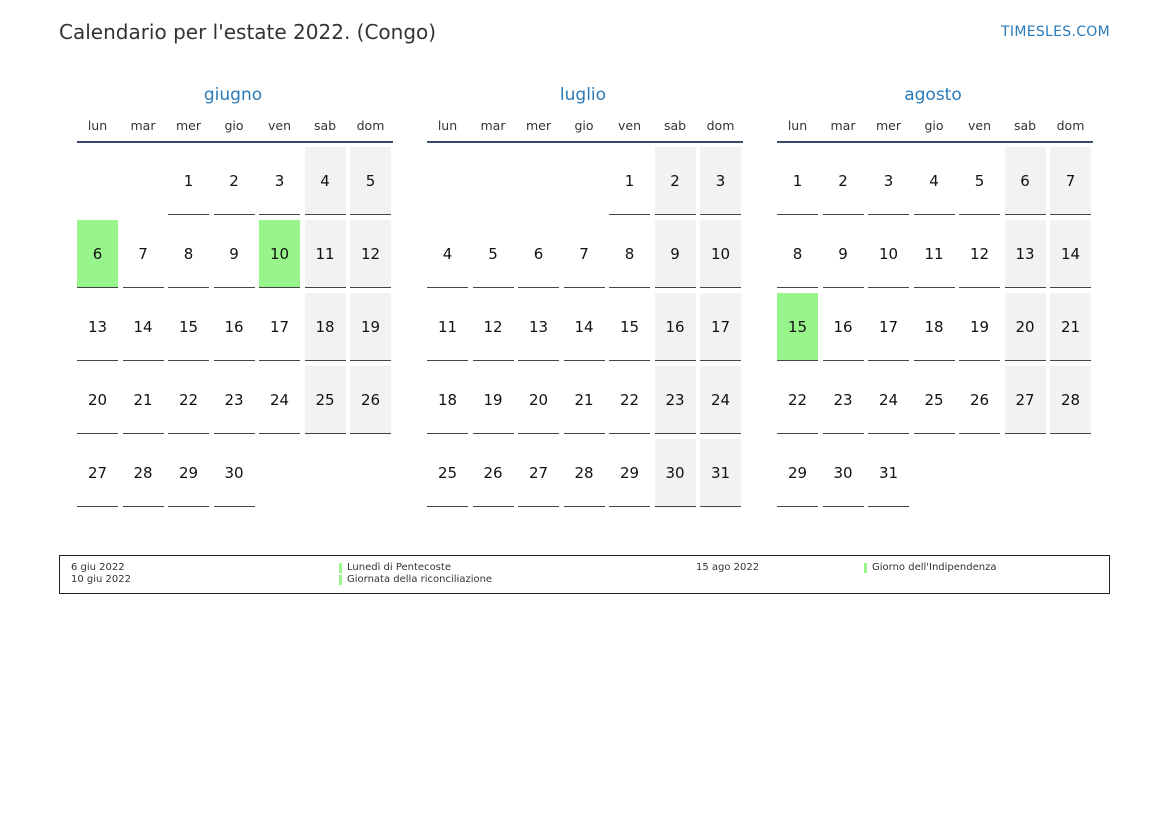 Image resolution: width=1169 pixels, height=827 pixels. What do you see at coordinates (843, 473) in the screenshot?
I see `day-cell: 30` at bounding box center [843, 473].